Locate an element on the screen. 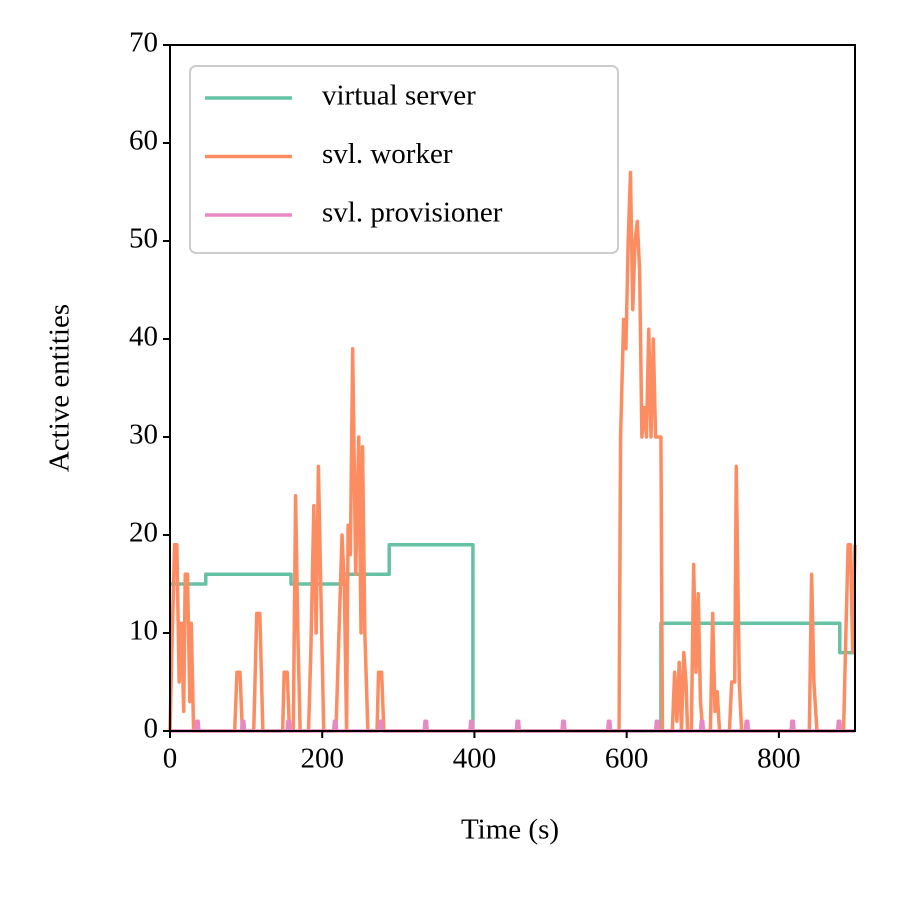 This screenshot has height=900, width=900. x-axis-label: Time (s) is located at coordinates (510, 830).